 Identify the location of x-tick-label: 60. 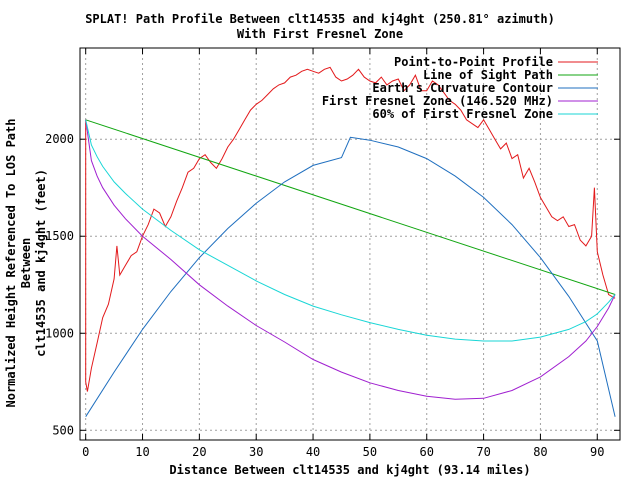
(427, 452).